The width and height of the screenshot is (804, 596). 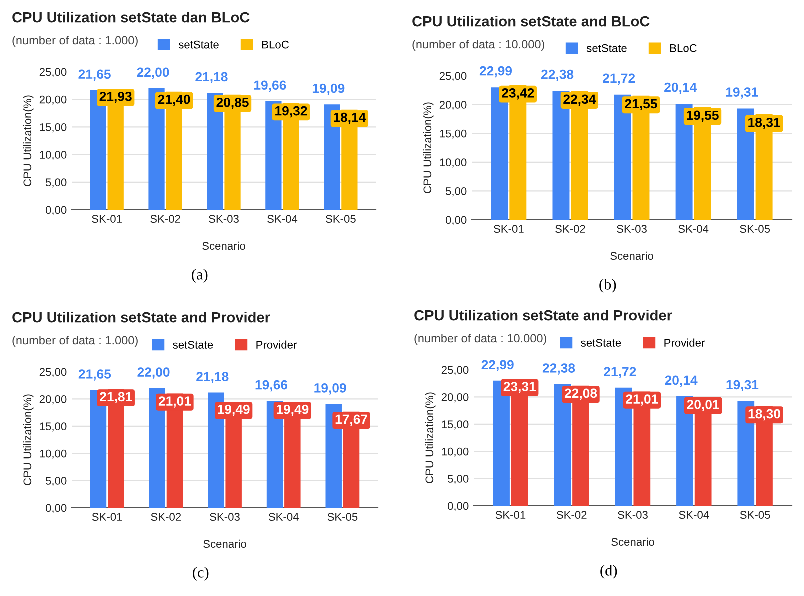 I want to click on data-label: 18,31, so click(x=764, y=124).